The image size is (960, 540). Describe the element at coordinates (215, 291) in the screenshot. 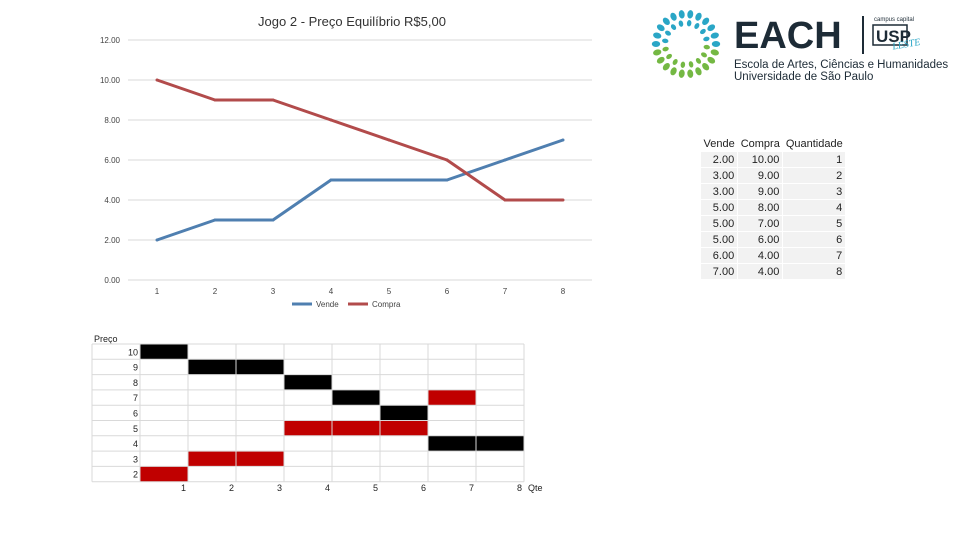

I see `x-tick-label: 2` at that location.